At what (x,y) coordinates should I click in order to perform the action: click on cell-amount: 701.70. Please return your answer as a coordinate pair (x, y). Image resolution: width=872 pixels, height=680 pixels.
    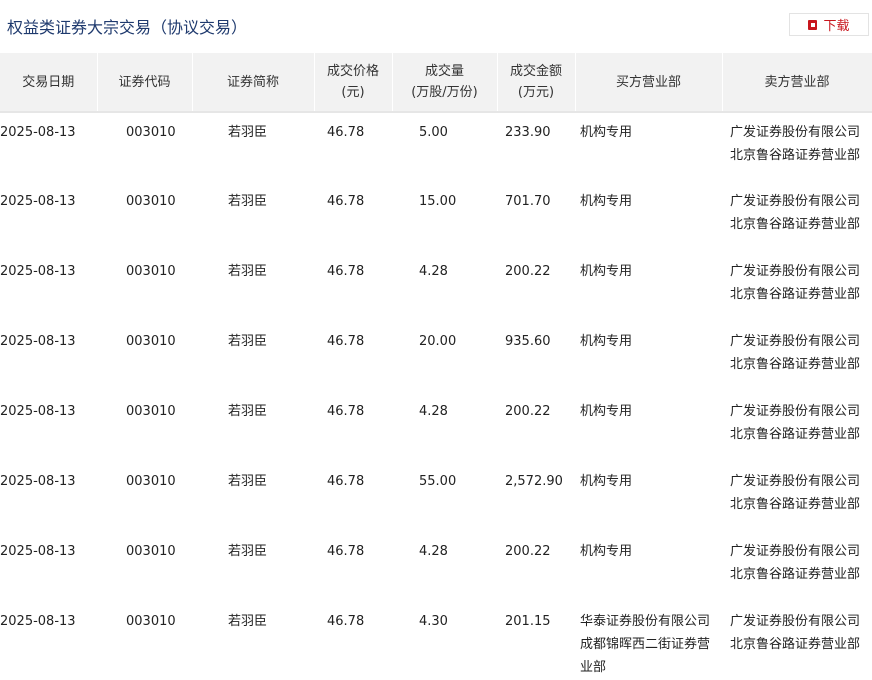
    Looking at the image, I should click on (528, 201).